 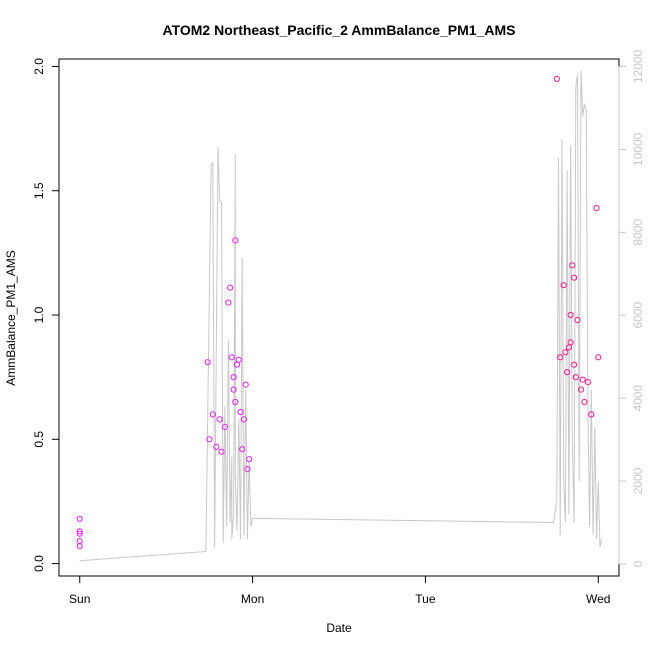 I want to click on y-axis: 0.0 0.5 1.0 1.5 2.0, so click(x=46, y=315).